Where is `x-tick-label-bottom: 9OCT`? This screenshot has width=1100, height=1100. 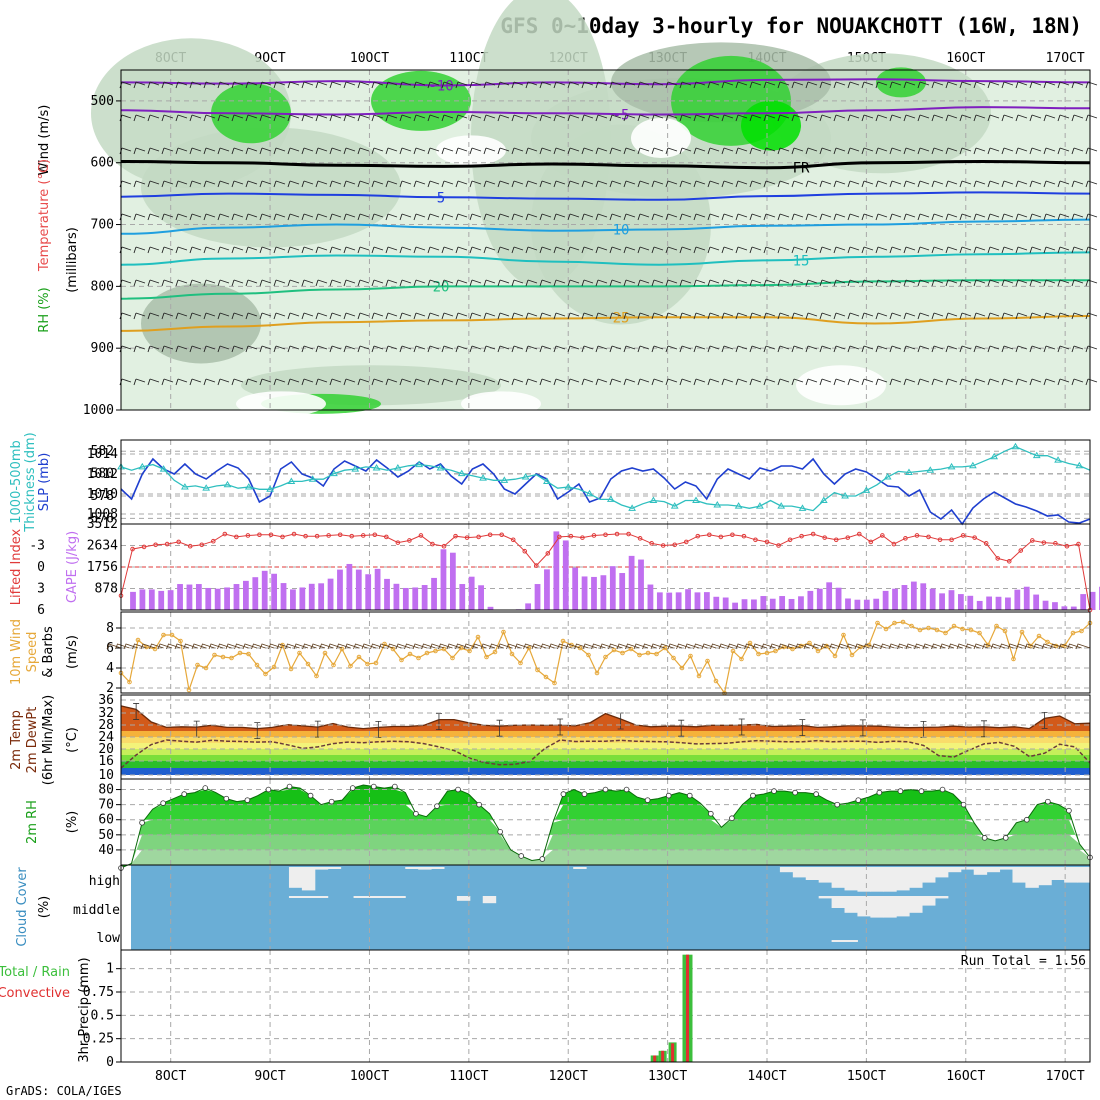
x-tick-label-bottom: 9OCT is located at coordinates (269, 1076).